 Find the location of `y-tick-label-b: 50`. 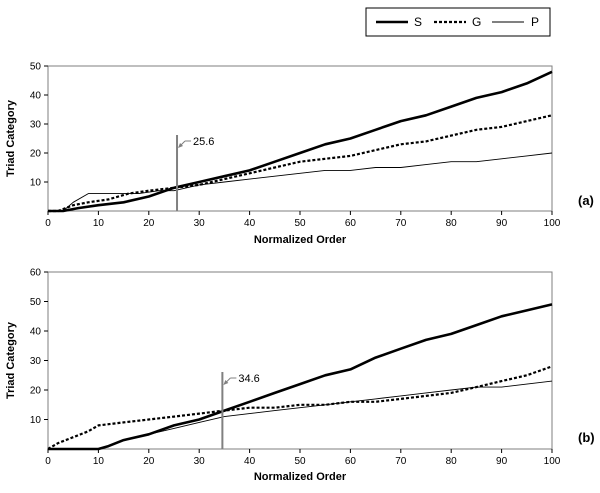

y-tick-label-b: 50 is located at coordinates (36, 302).